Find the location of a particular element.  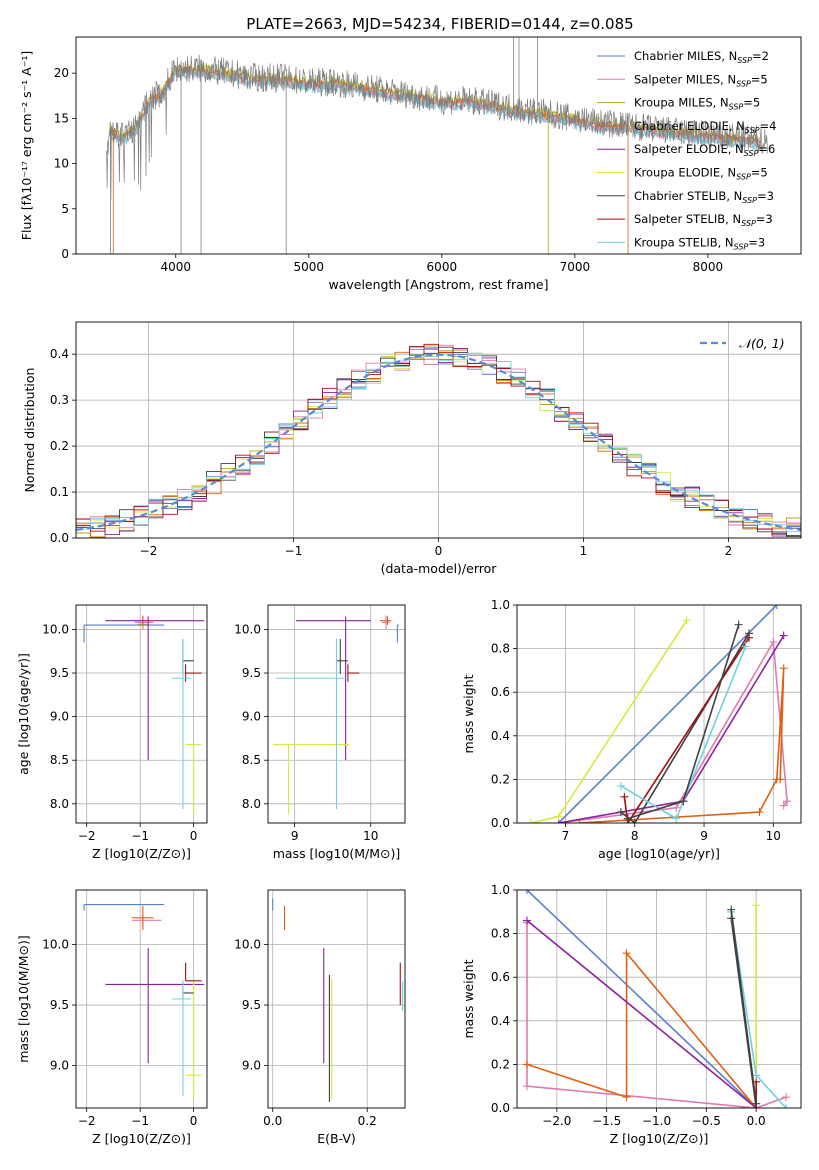

y-axis-label: mass weight is located at coordinates (468, 713).